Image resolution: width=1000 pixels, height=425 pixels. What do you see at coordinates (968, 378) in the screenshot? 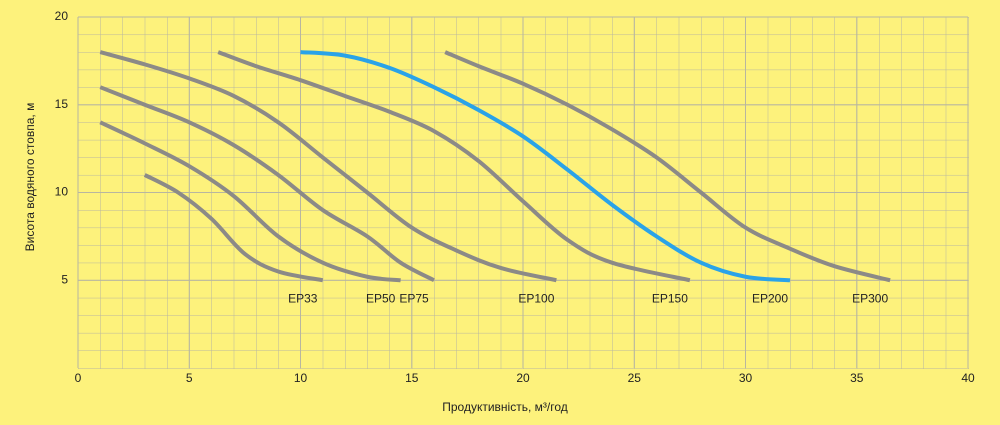
I see `x-tick-label: 40` at bounding box center [968, 378].